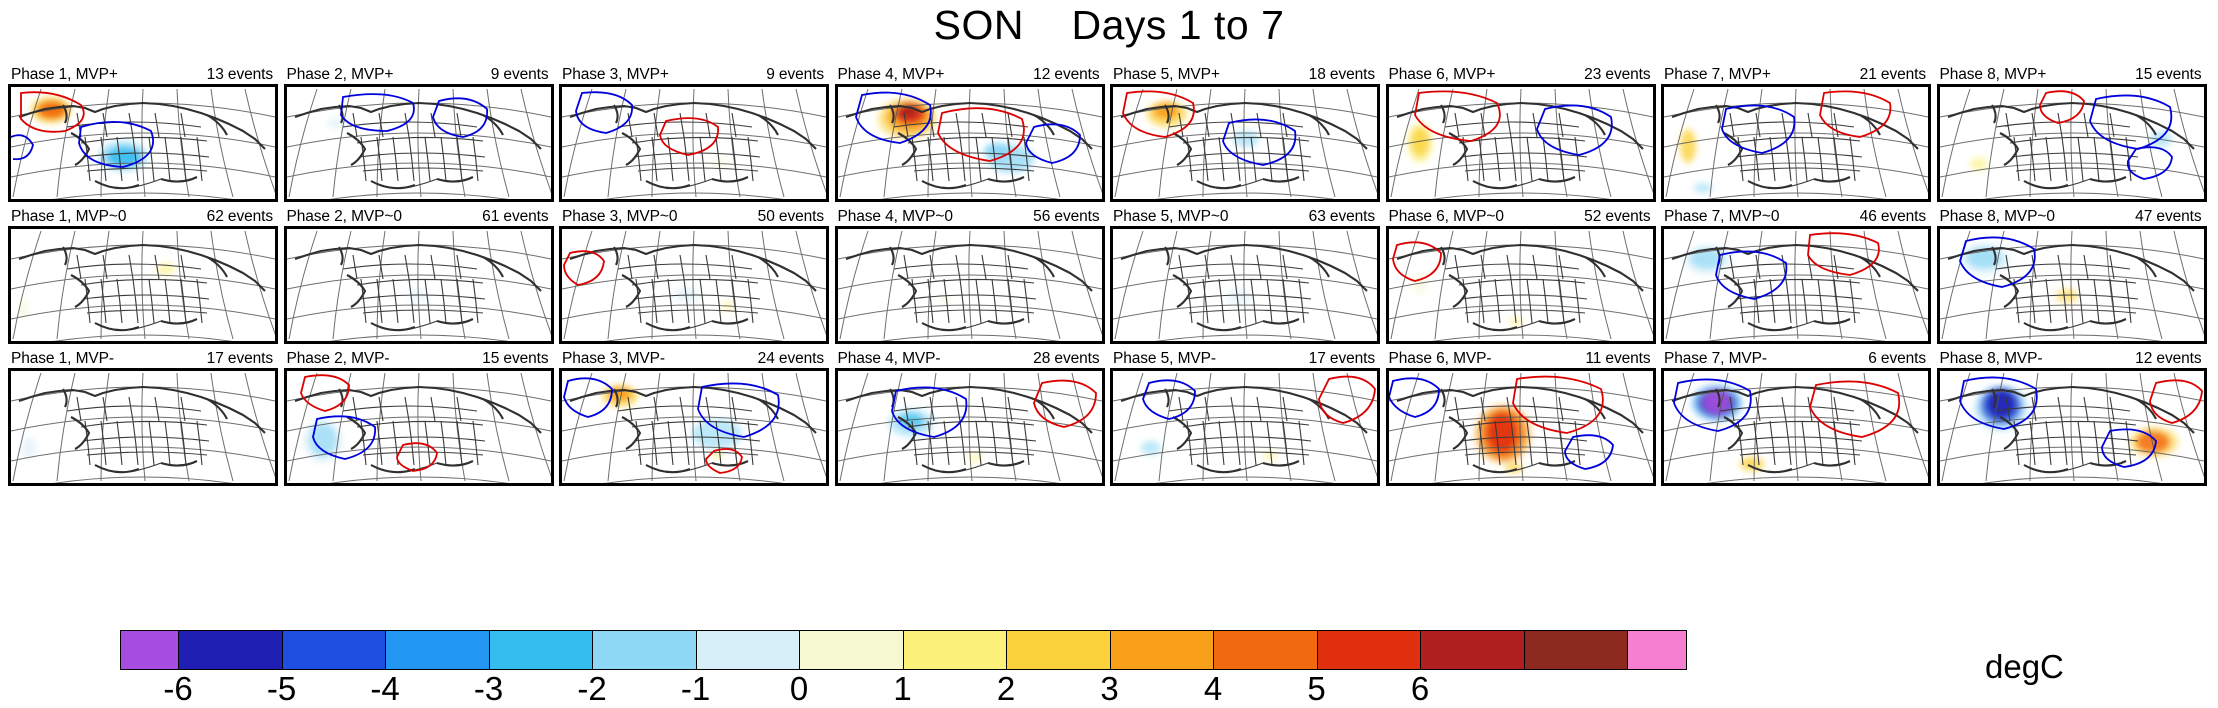 Image resolution: width=2218 pixels, height=708 pixels. I want to click on map-panel: Phase 7, MVP+ 21 events, so click(1796, 134).